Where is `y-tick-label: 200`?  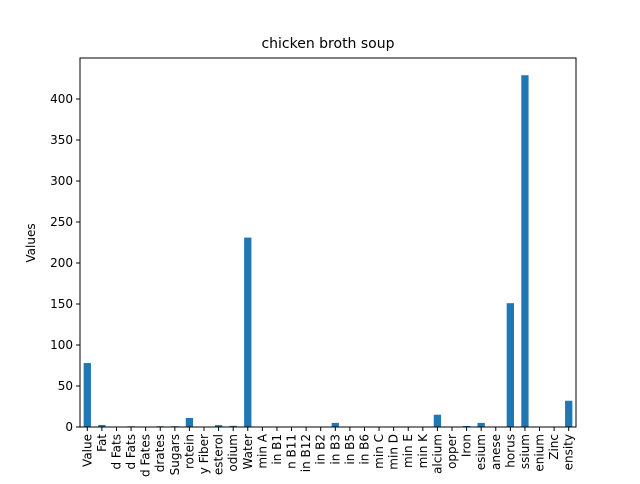 y-tick-label: 200 is located at coordinates (61, 263).